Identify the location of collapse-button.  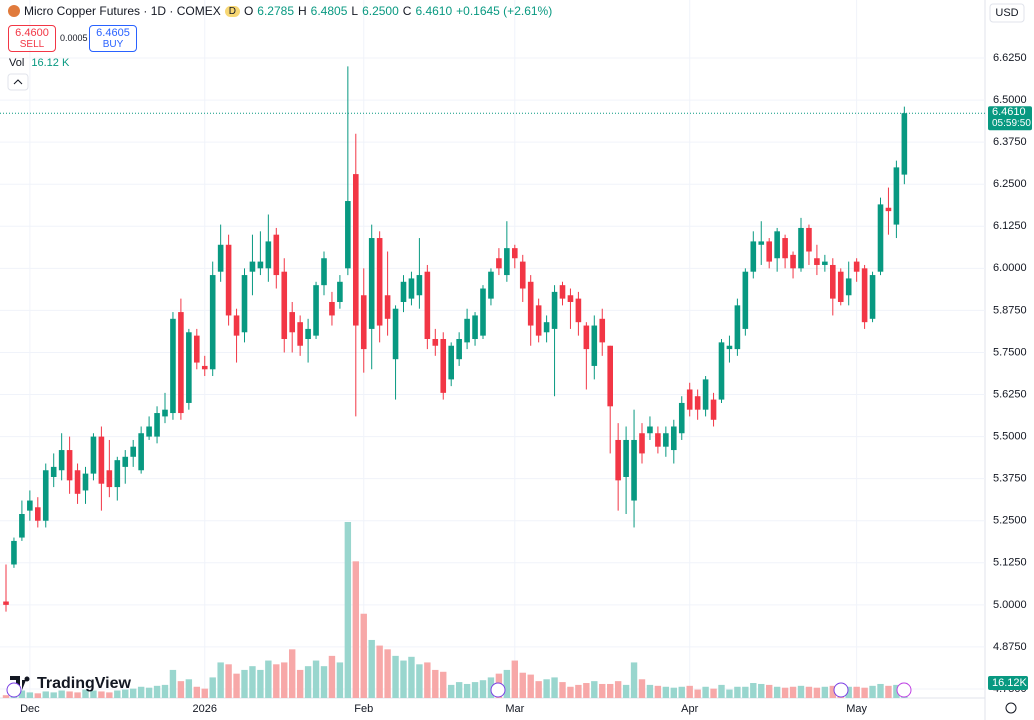
(18, 82).